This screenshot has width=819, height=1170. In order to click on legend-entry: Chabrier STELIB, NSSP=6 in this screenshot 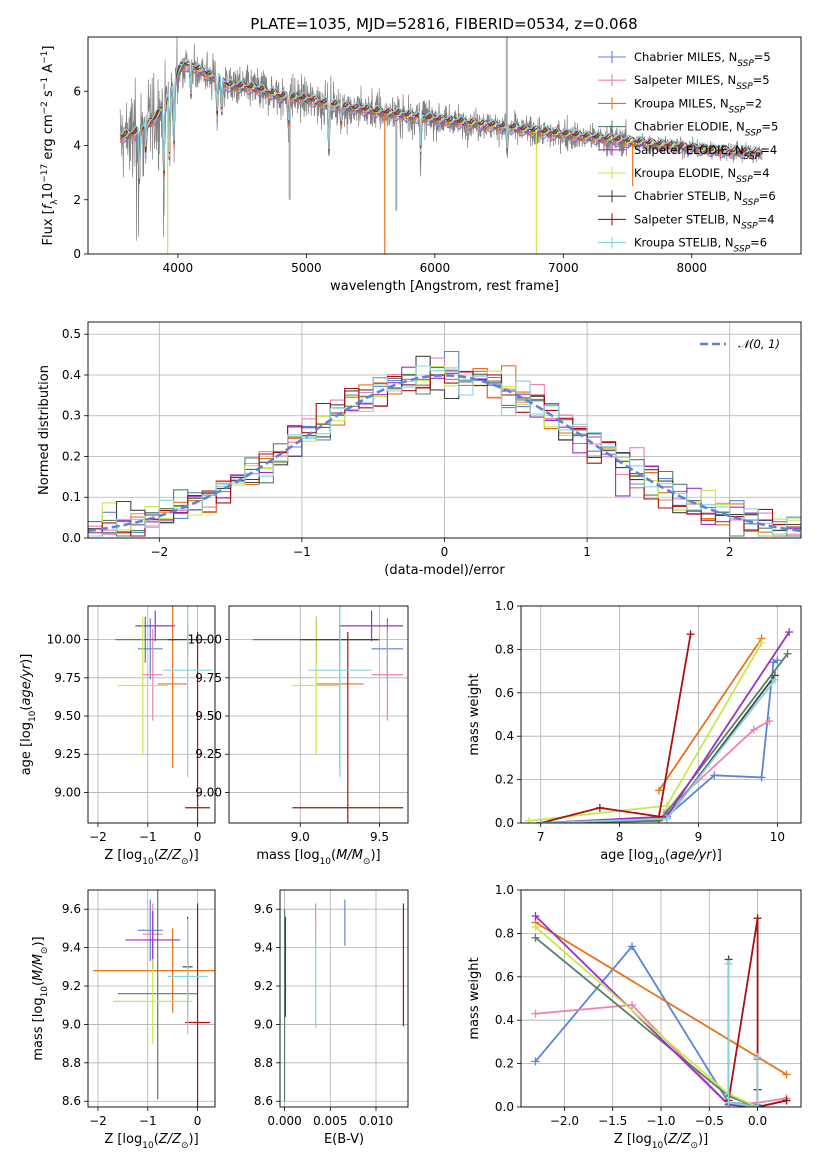, I will do `click(705, 198)`.